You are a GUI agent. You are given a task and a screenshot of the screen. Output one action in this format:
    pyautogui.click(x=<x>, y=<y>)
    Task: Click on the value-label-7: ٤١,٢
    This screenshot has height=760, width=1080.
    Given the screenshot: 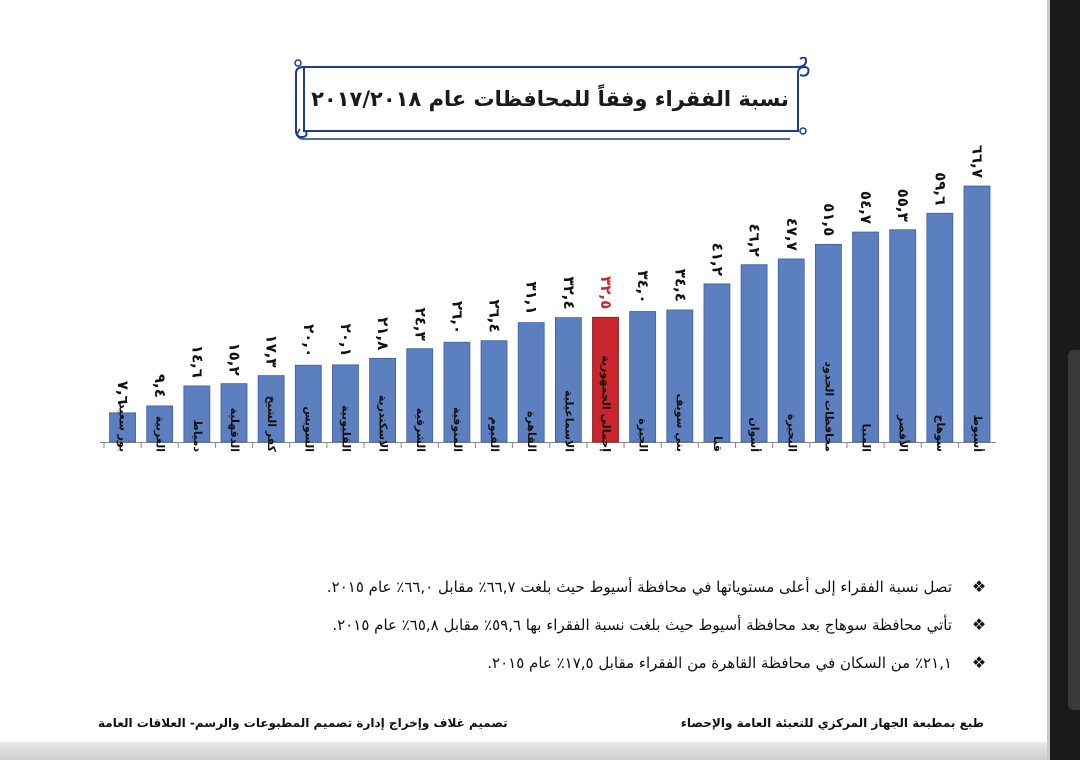 What is the action you would take?
    pyautogui.click(x=717, y=259)
    